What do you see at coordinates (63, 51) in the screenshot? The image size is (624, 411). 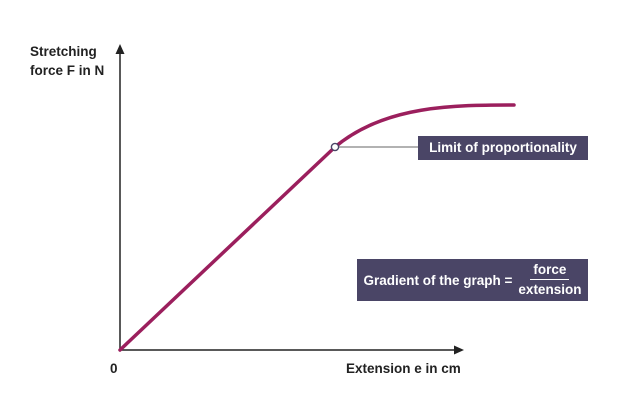 I see `y-axis-label-line-1: Stretching` at bounding box center [63, 51].